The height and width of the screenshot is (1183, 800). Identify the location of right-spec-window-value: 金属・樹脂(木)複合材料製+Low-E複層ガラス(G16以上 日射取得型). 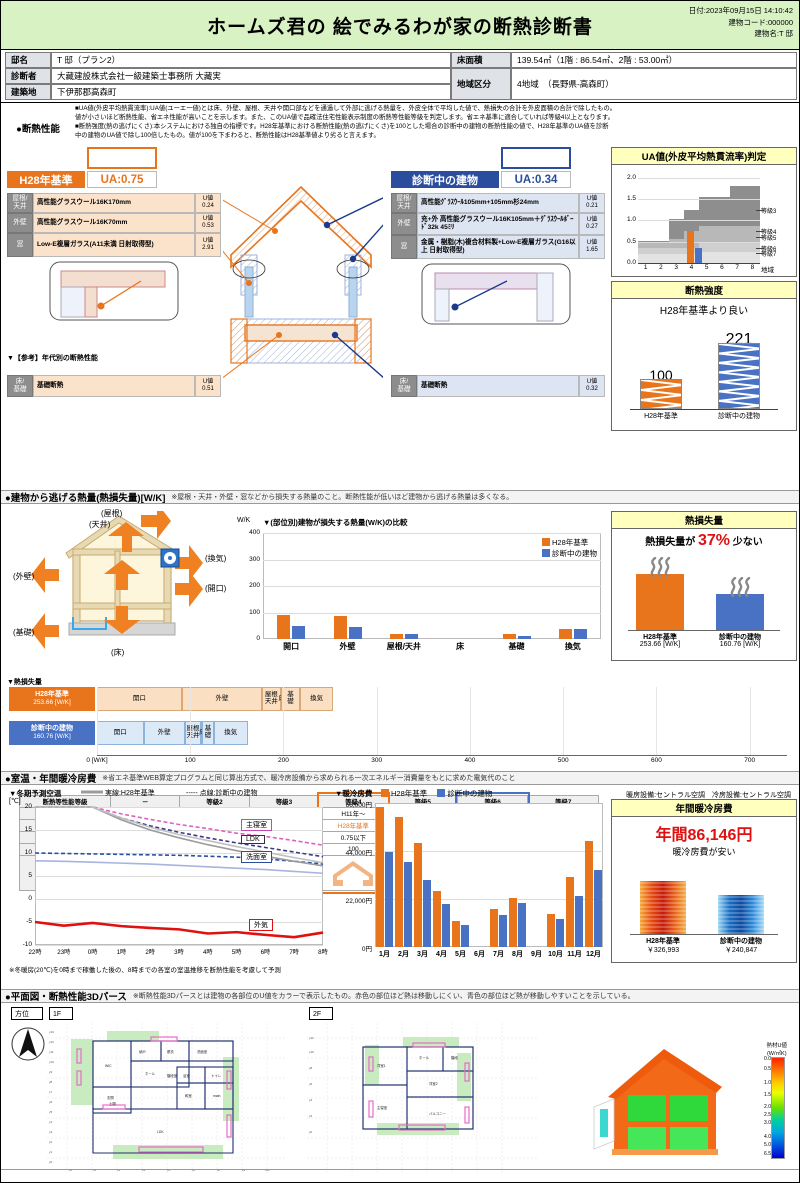
(498, 247).